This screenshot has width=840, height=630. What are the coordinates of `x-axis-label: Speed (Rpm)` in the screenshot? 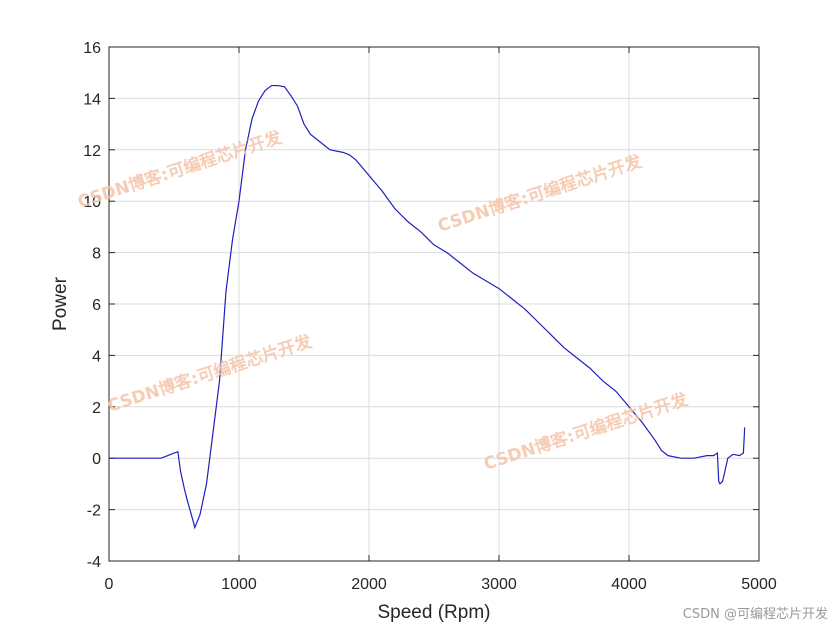 It's located at (434, 612).